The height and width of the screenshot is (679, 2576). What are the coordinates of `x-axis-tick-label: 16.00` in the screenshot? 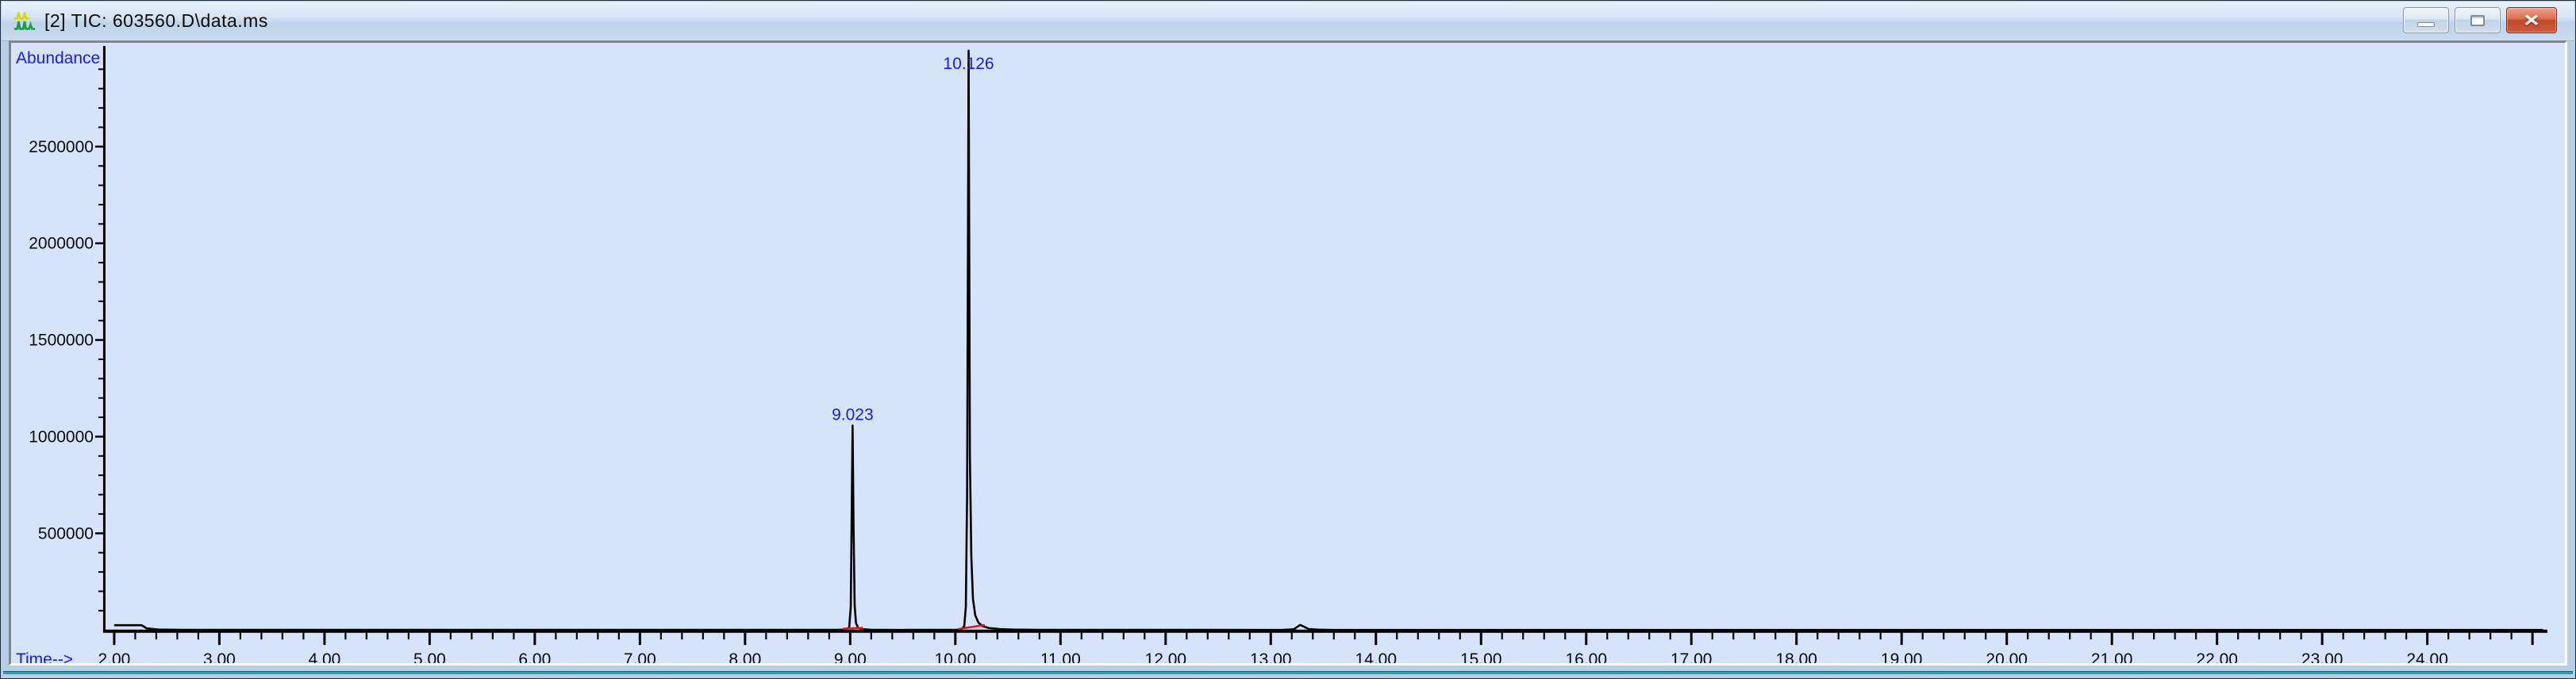 It's located at (1586, 656).